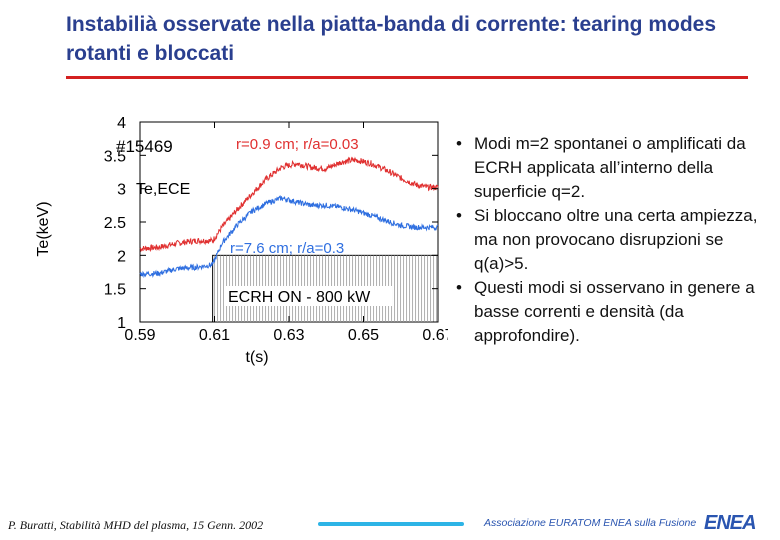  I want to click on te-ece-label-text: Te,ECE, so click(163, 189).